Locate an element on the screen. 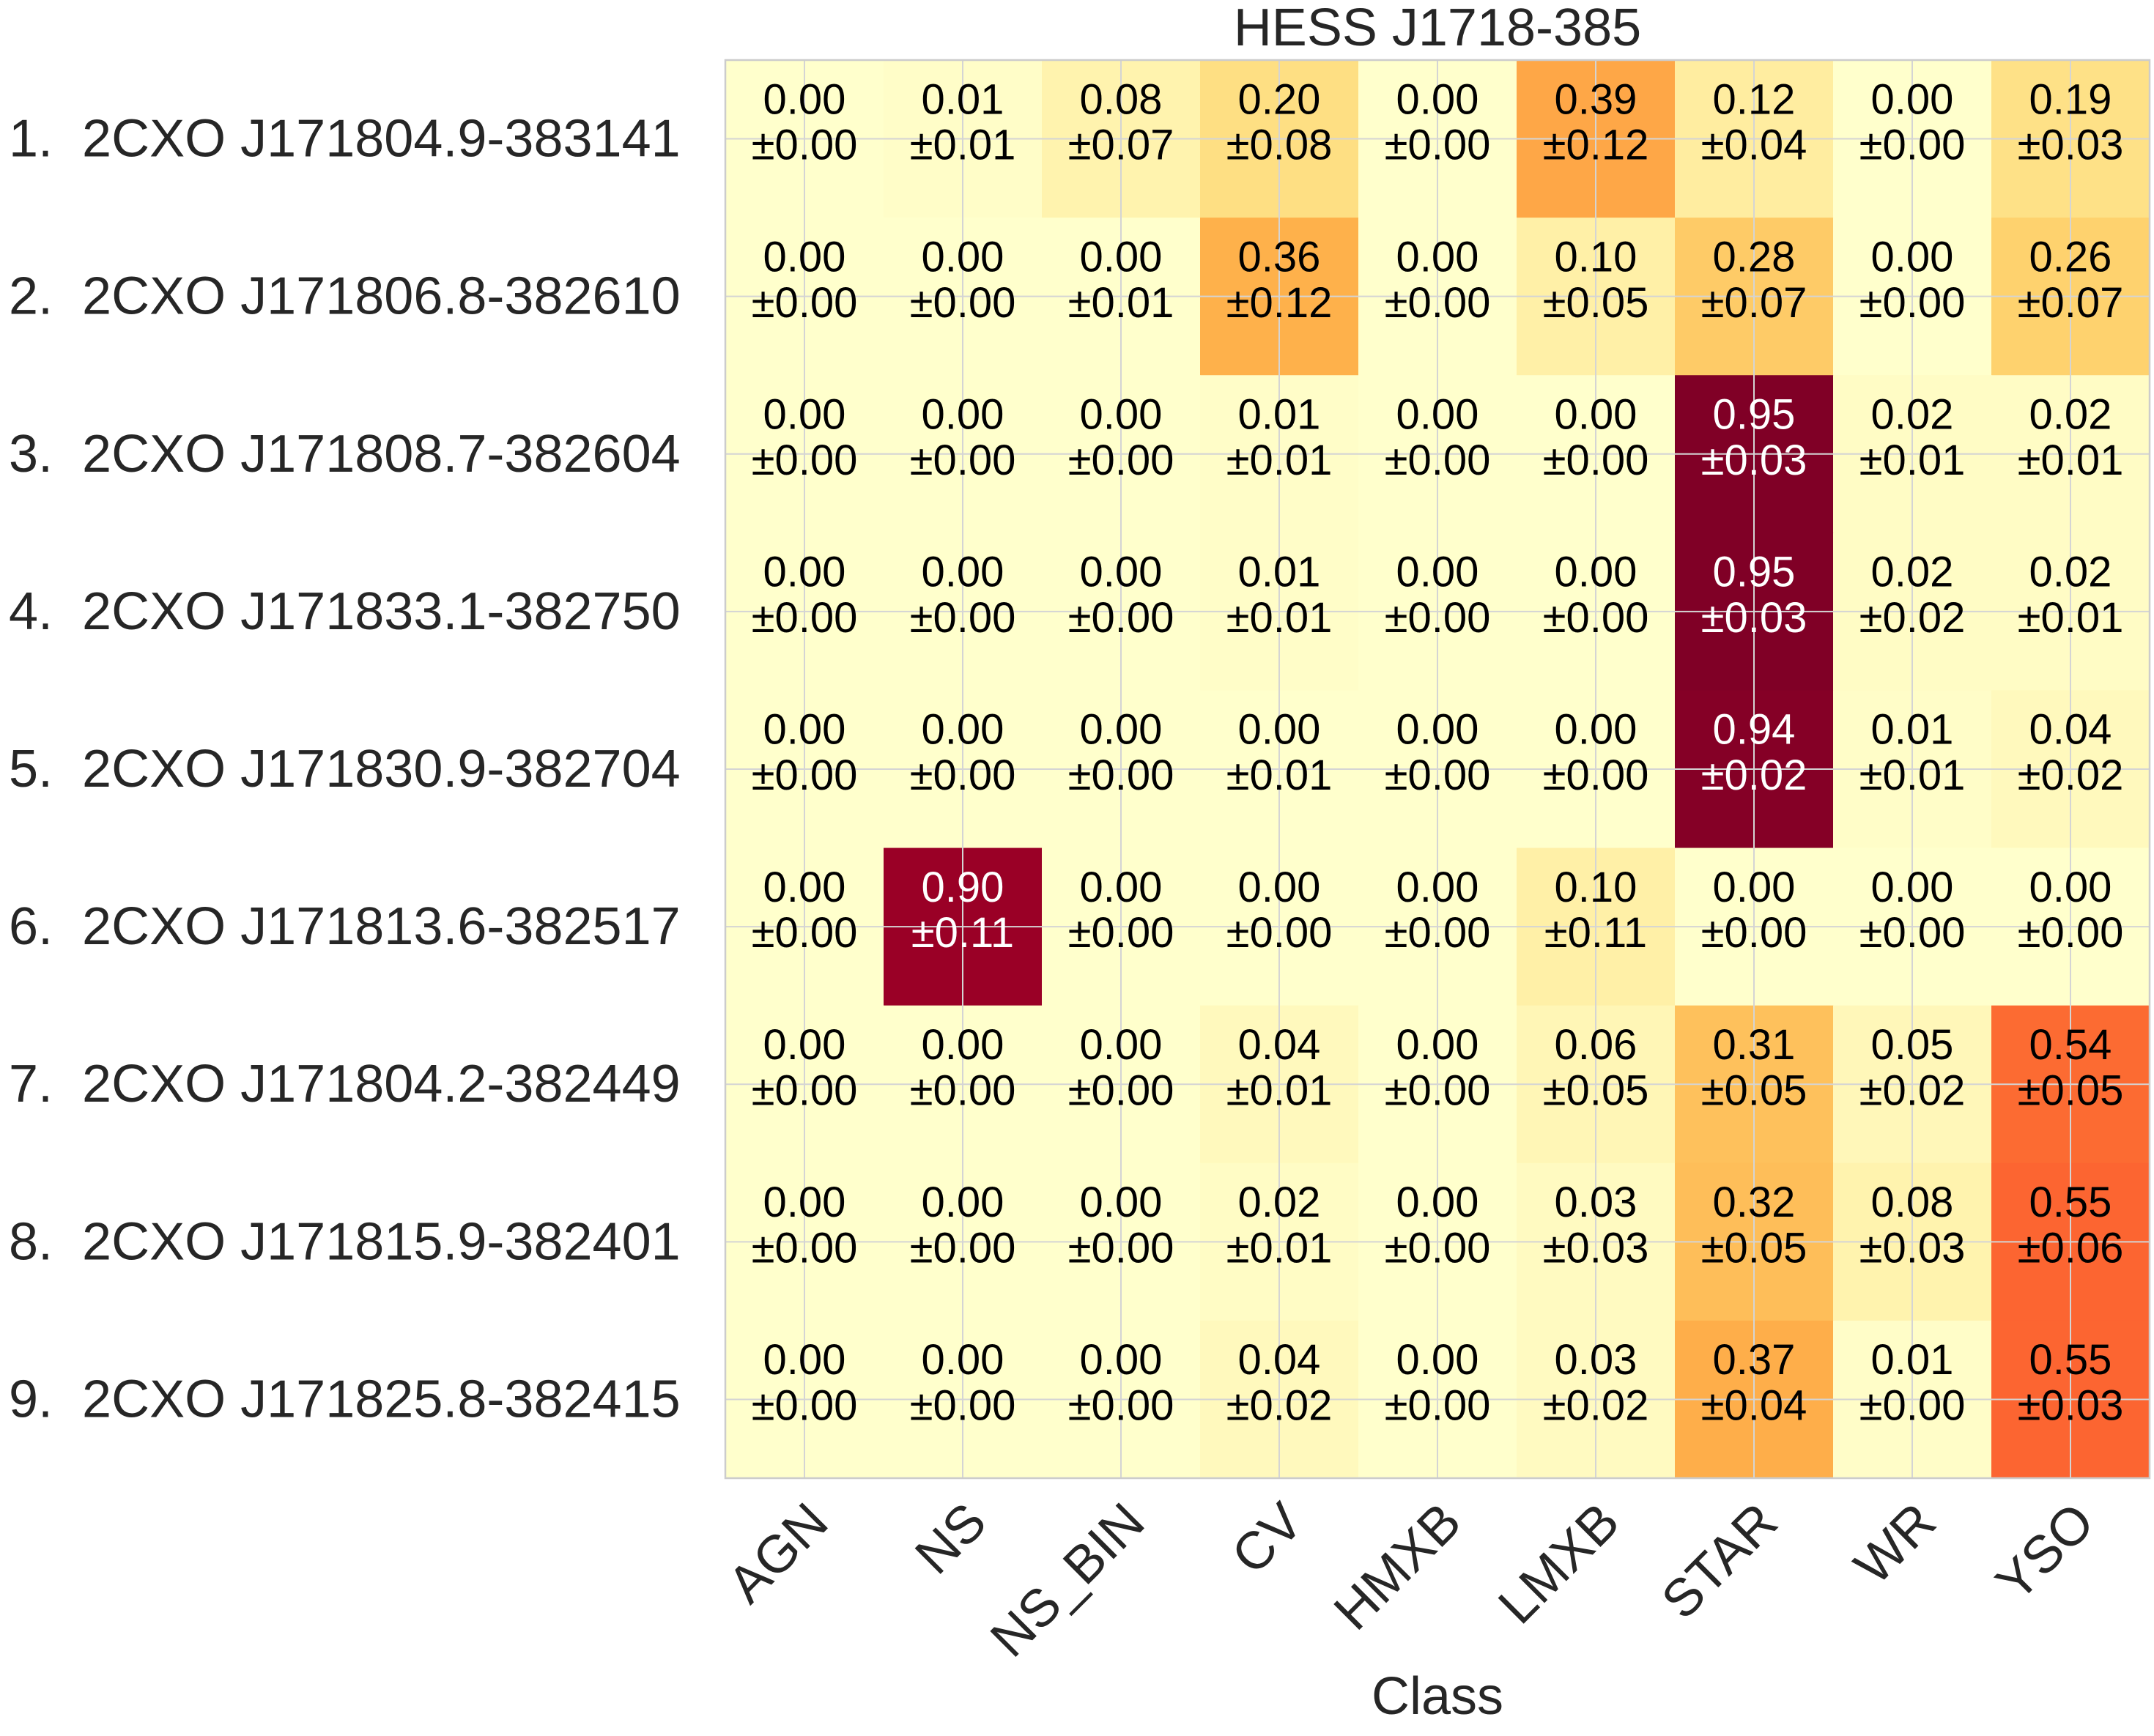 The image size is (2154, 1736). x-tick-label: STAR is located at coordinates (1720, 1561).